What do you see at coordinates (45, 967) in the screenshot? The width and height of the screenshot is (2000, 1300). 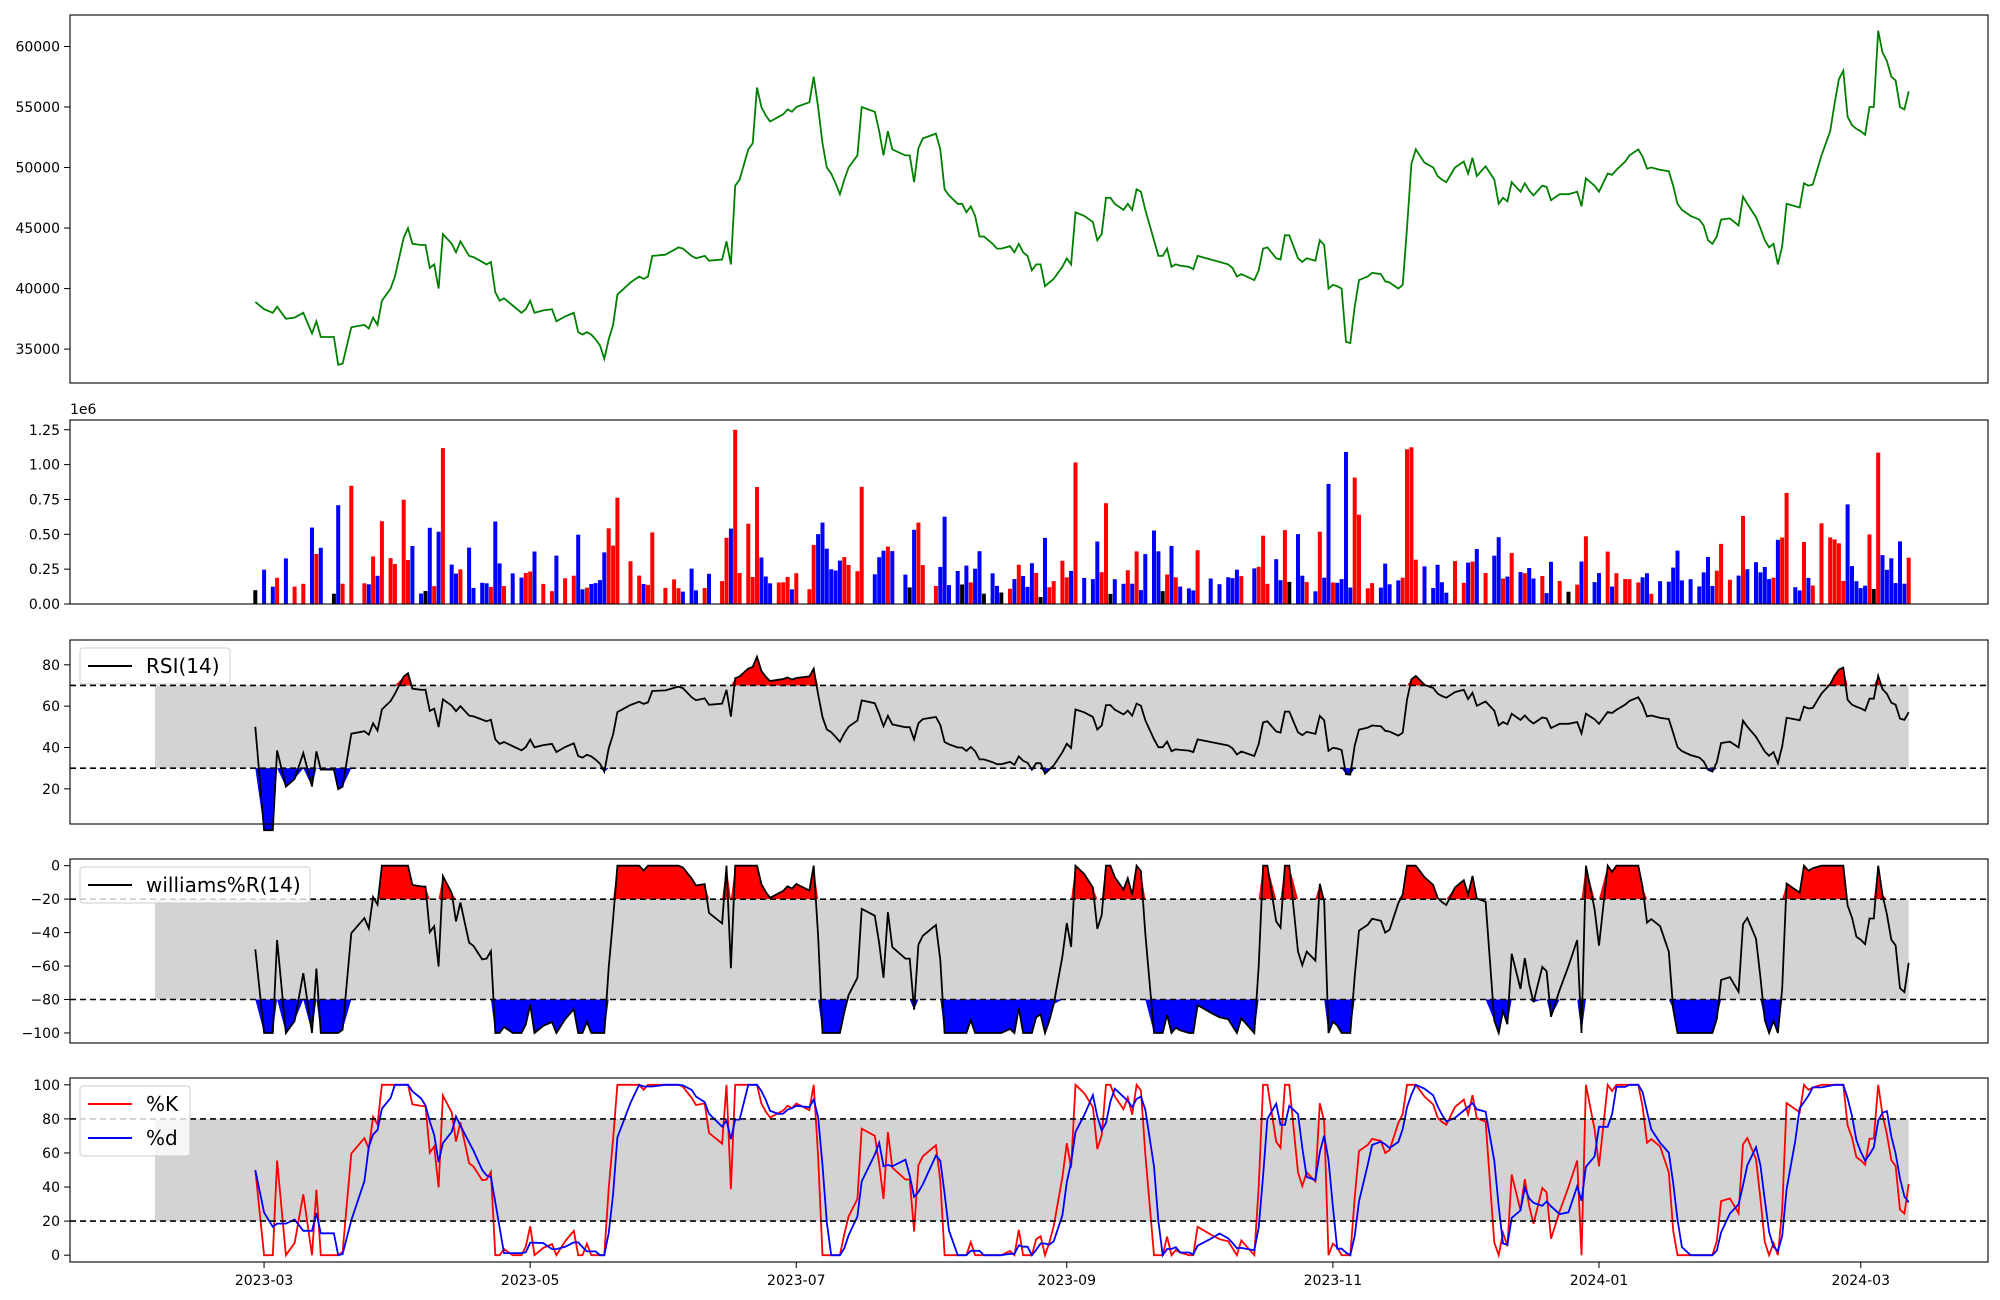 I see `williams-ytick-label: −60` at bounding box center [45, 967].